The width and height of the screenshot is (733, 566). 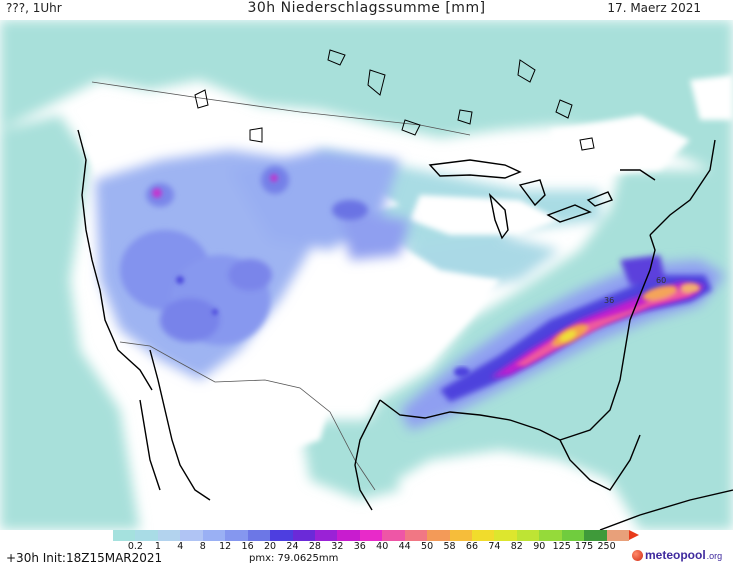 I want to click on logo-dot-icon, so click(x=637, y=555).